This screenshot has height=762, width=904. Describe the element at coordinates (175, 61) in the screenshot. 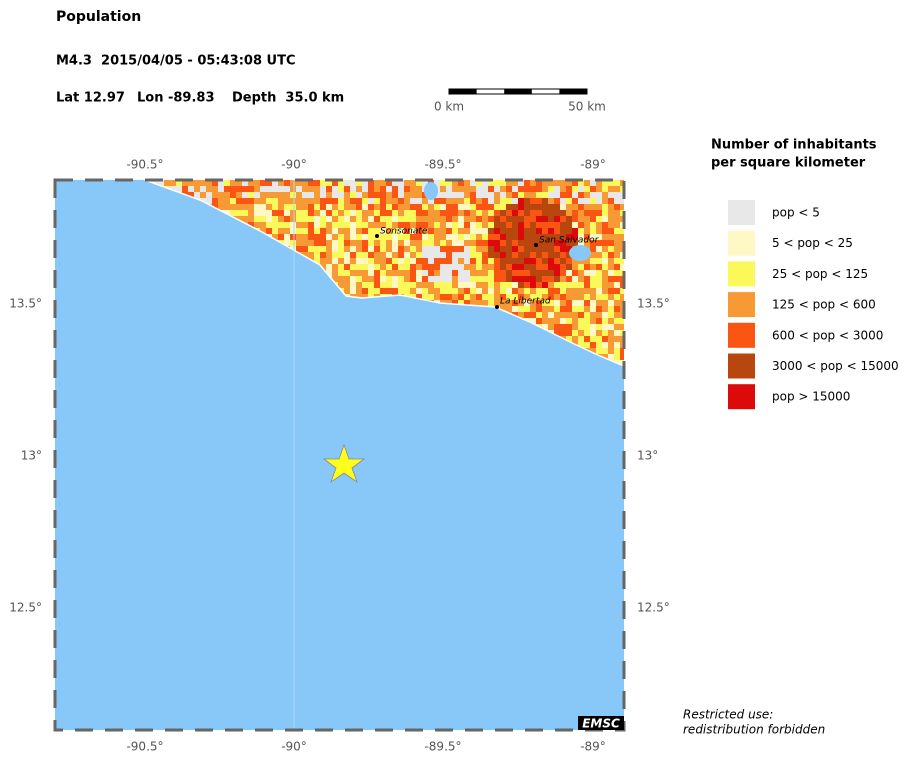

I see `event: M4.3 2015/04/05 - 05:43:08 UTC` at that location.